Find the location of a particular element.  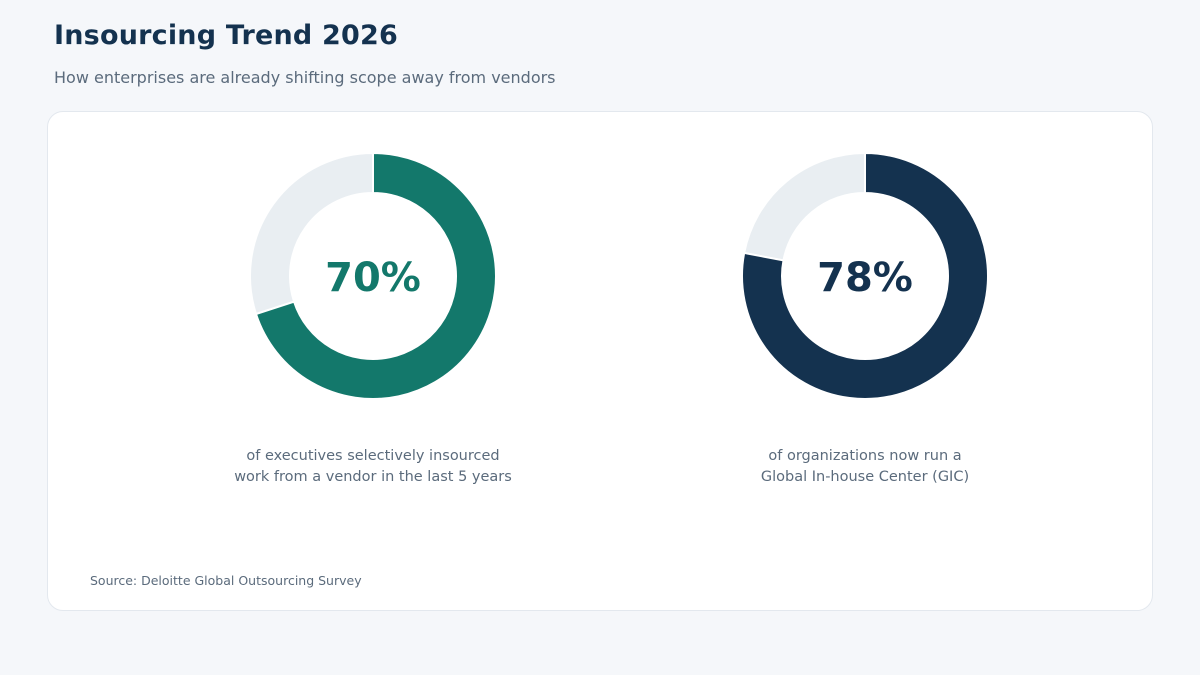

caption-line: work from a vendor in the last 5 years is located at coordinates (373, 477).